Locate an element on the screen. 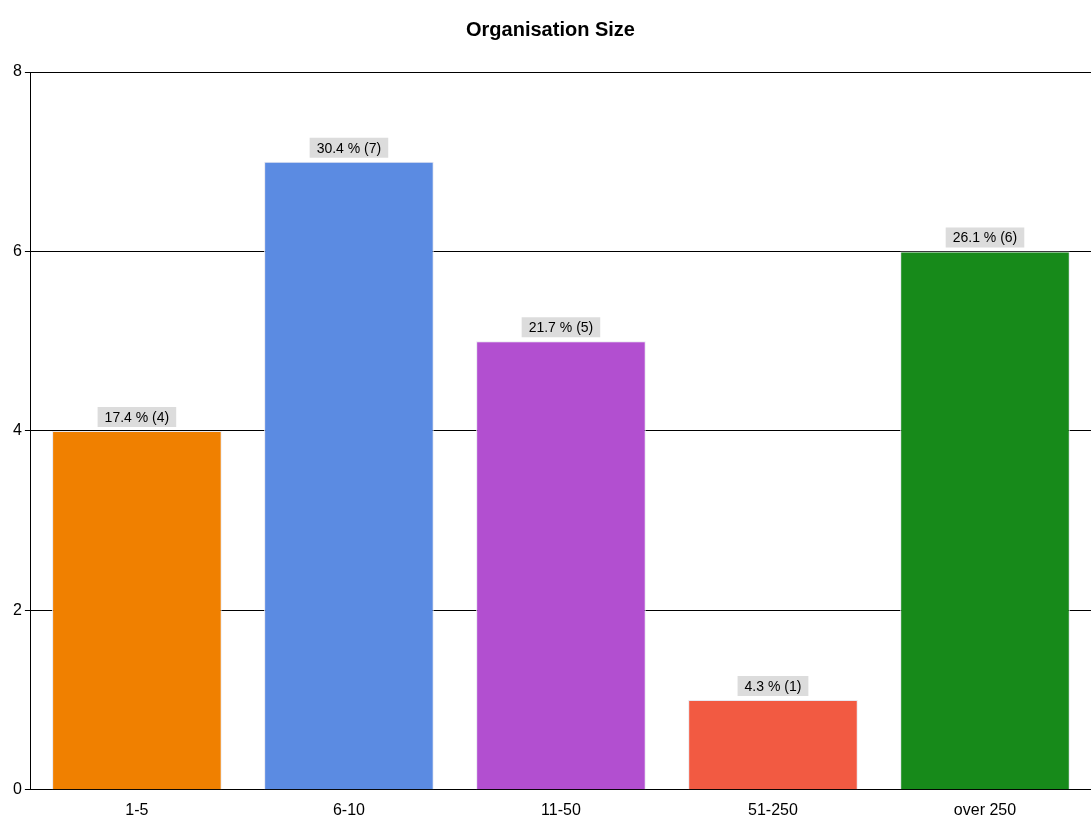 The image size is (1091, 827). y-tick-label: 6 is located at coordinates (17, 250).